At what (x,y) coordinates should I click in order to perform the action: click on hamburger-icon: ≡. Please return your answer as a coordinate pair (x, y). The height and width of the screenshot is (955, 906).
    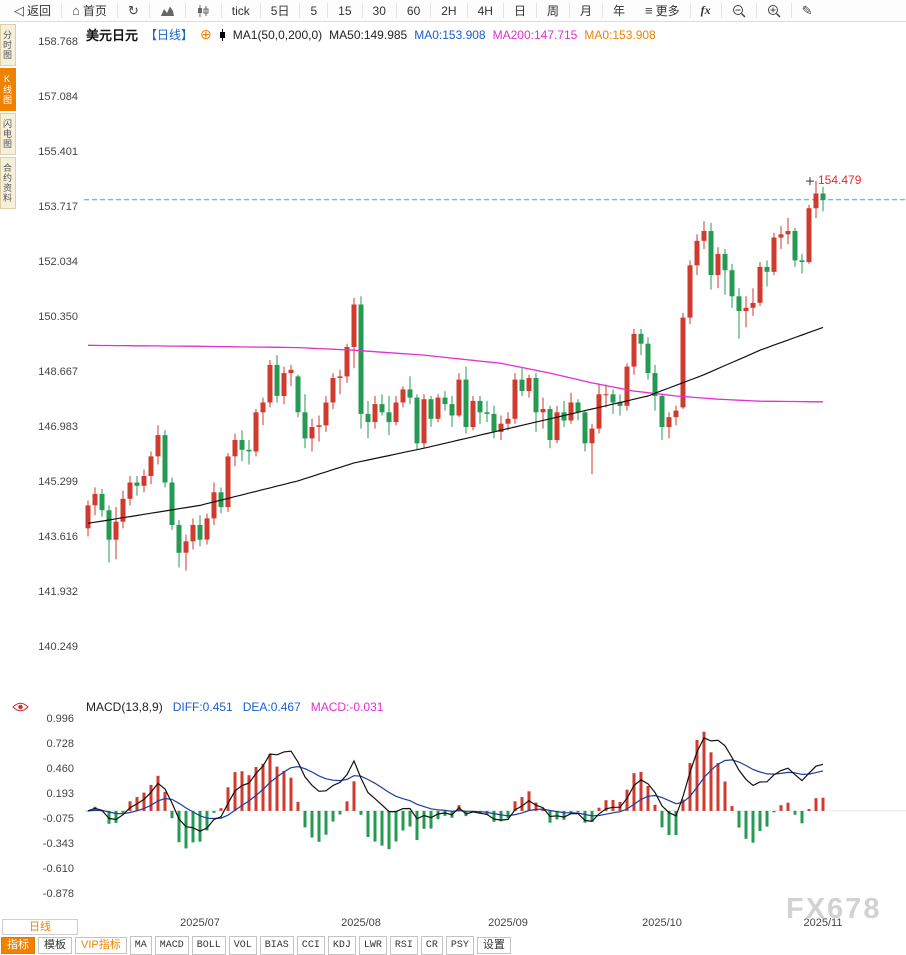
    Looking at the image, I should click on (649, 10).